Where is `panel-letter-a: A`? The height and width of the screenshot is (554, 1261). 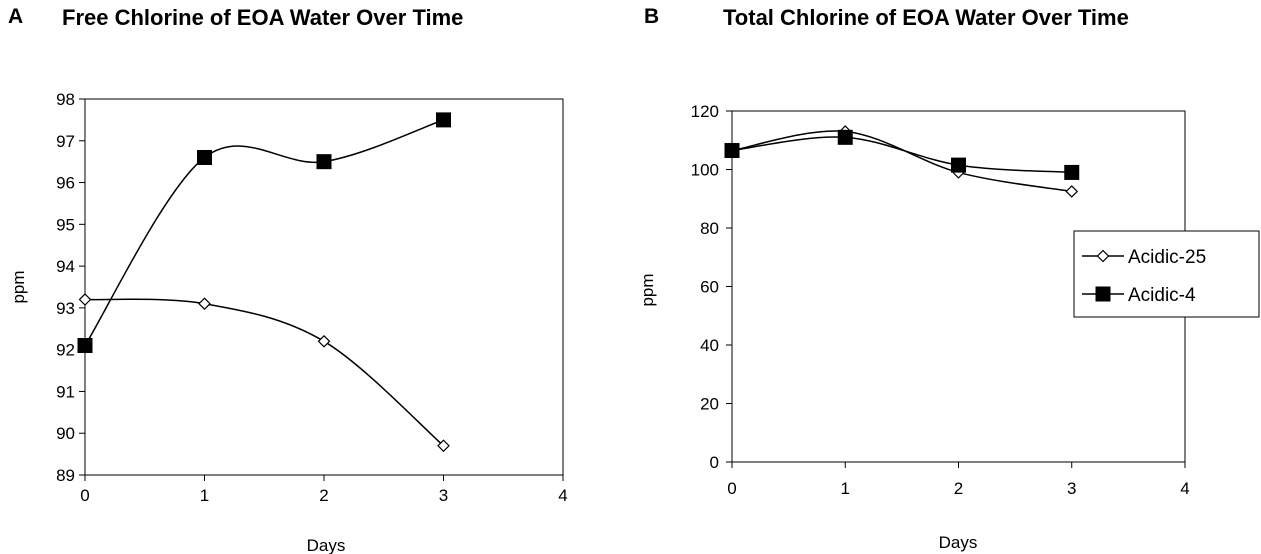
panel-letter-a: A is located at coordinates (15, 16).